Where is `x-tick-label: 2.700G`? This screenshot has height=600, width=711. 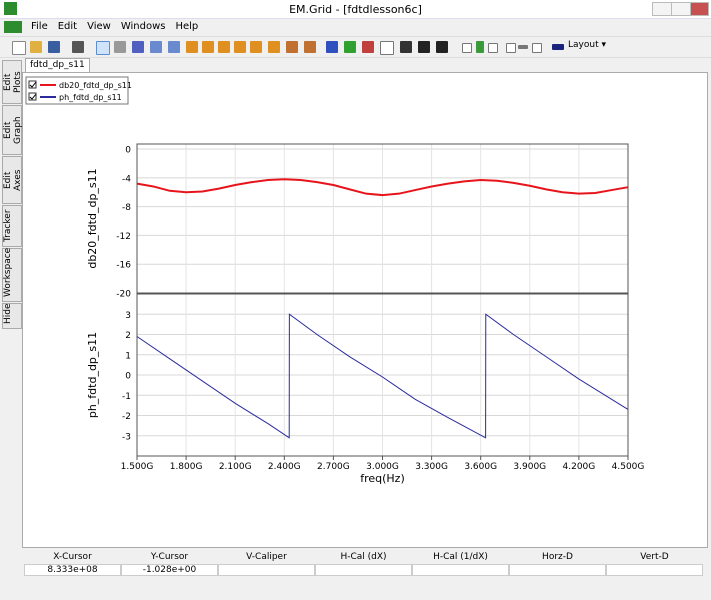 x-tick-label: 2.700G is located at coordinates (333, 467).